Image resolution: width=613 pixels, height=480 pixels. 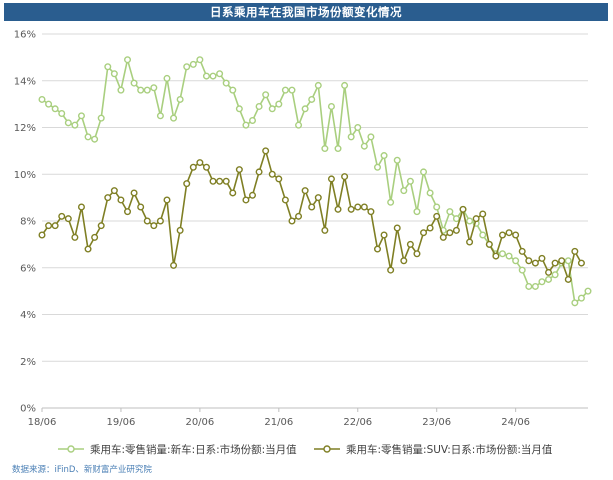 What do you see at coordinates (308, 417) in the screenshot?
I see `x-axis: 18/06 19/06 20/06 21/06 22/06 23/06 24/06` at bounding box center [308, 417].